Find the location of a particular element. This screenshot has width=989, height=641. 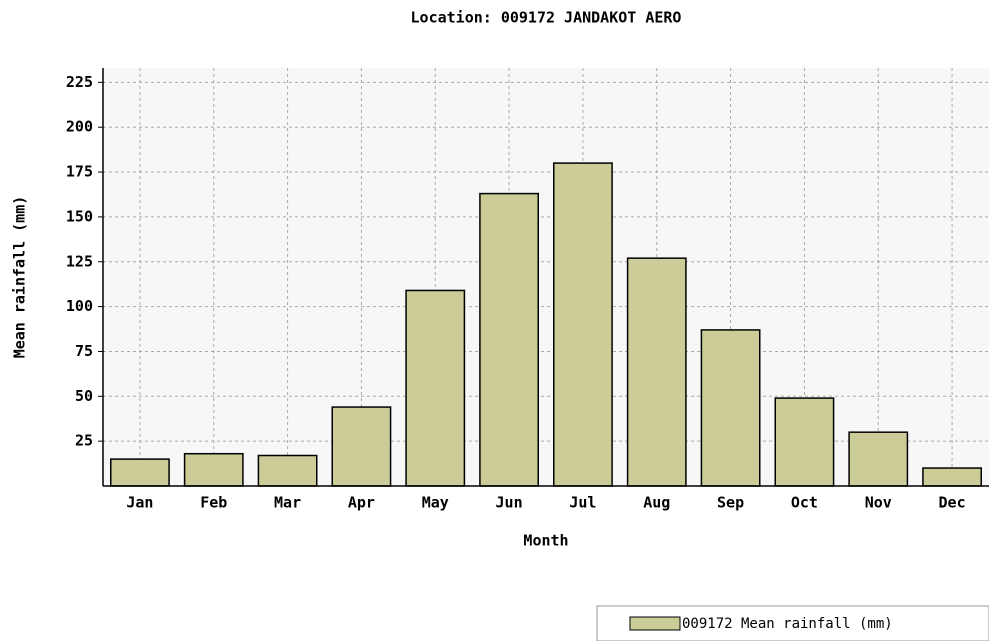

legend-swatch is located at coordinates (655, 623).